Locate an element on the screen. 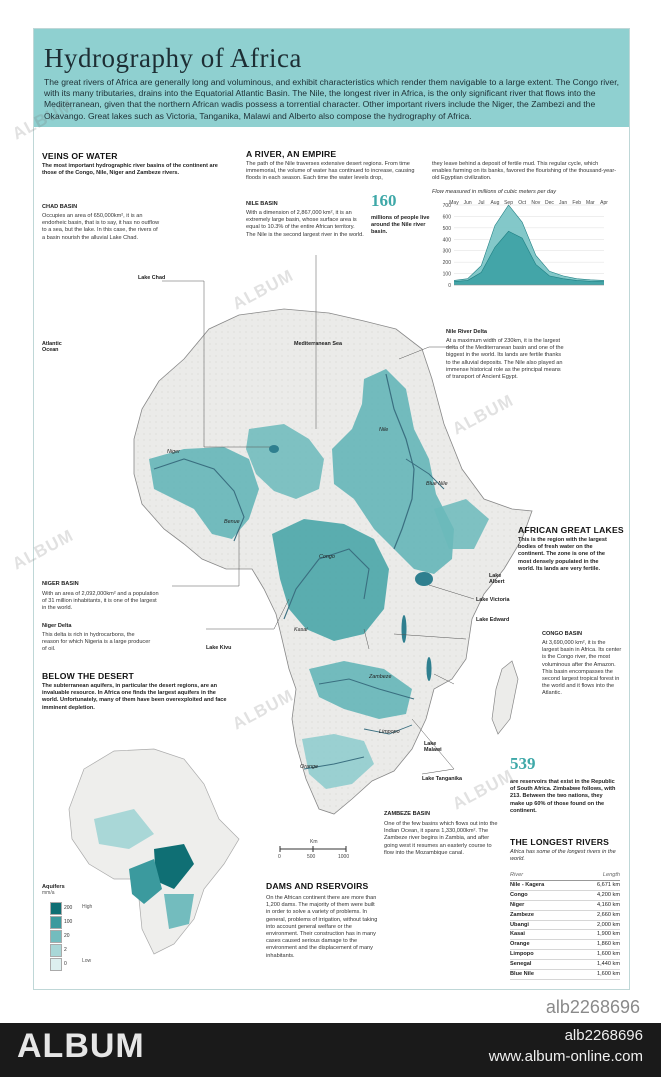 The width and height of the screenshot is (661, 1077). congo-heading: CONGO BASIN is located at coordinates (562, 634).